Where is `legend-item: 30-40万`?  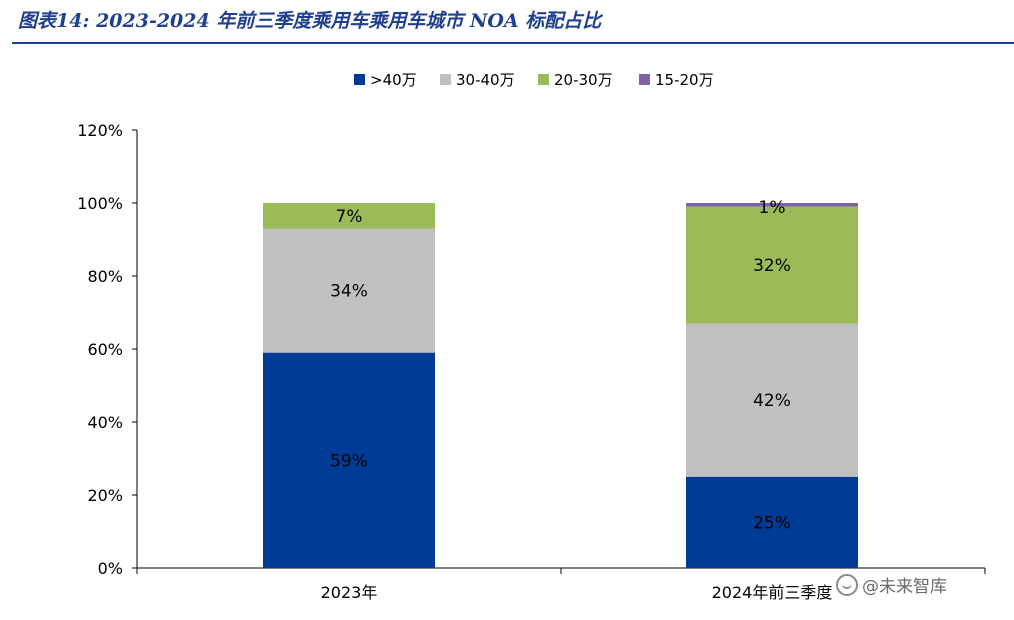
legend-item: 30-40万 is located at coordinates (477, 80).